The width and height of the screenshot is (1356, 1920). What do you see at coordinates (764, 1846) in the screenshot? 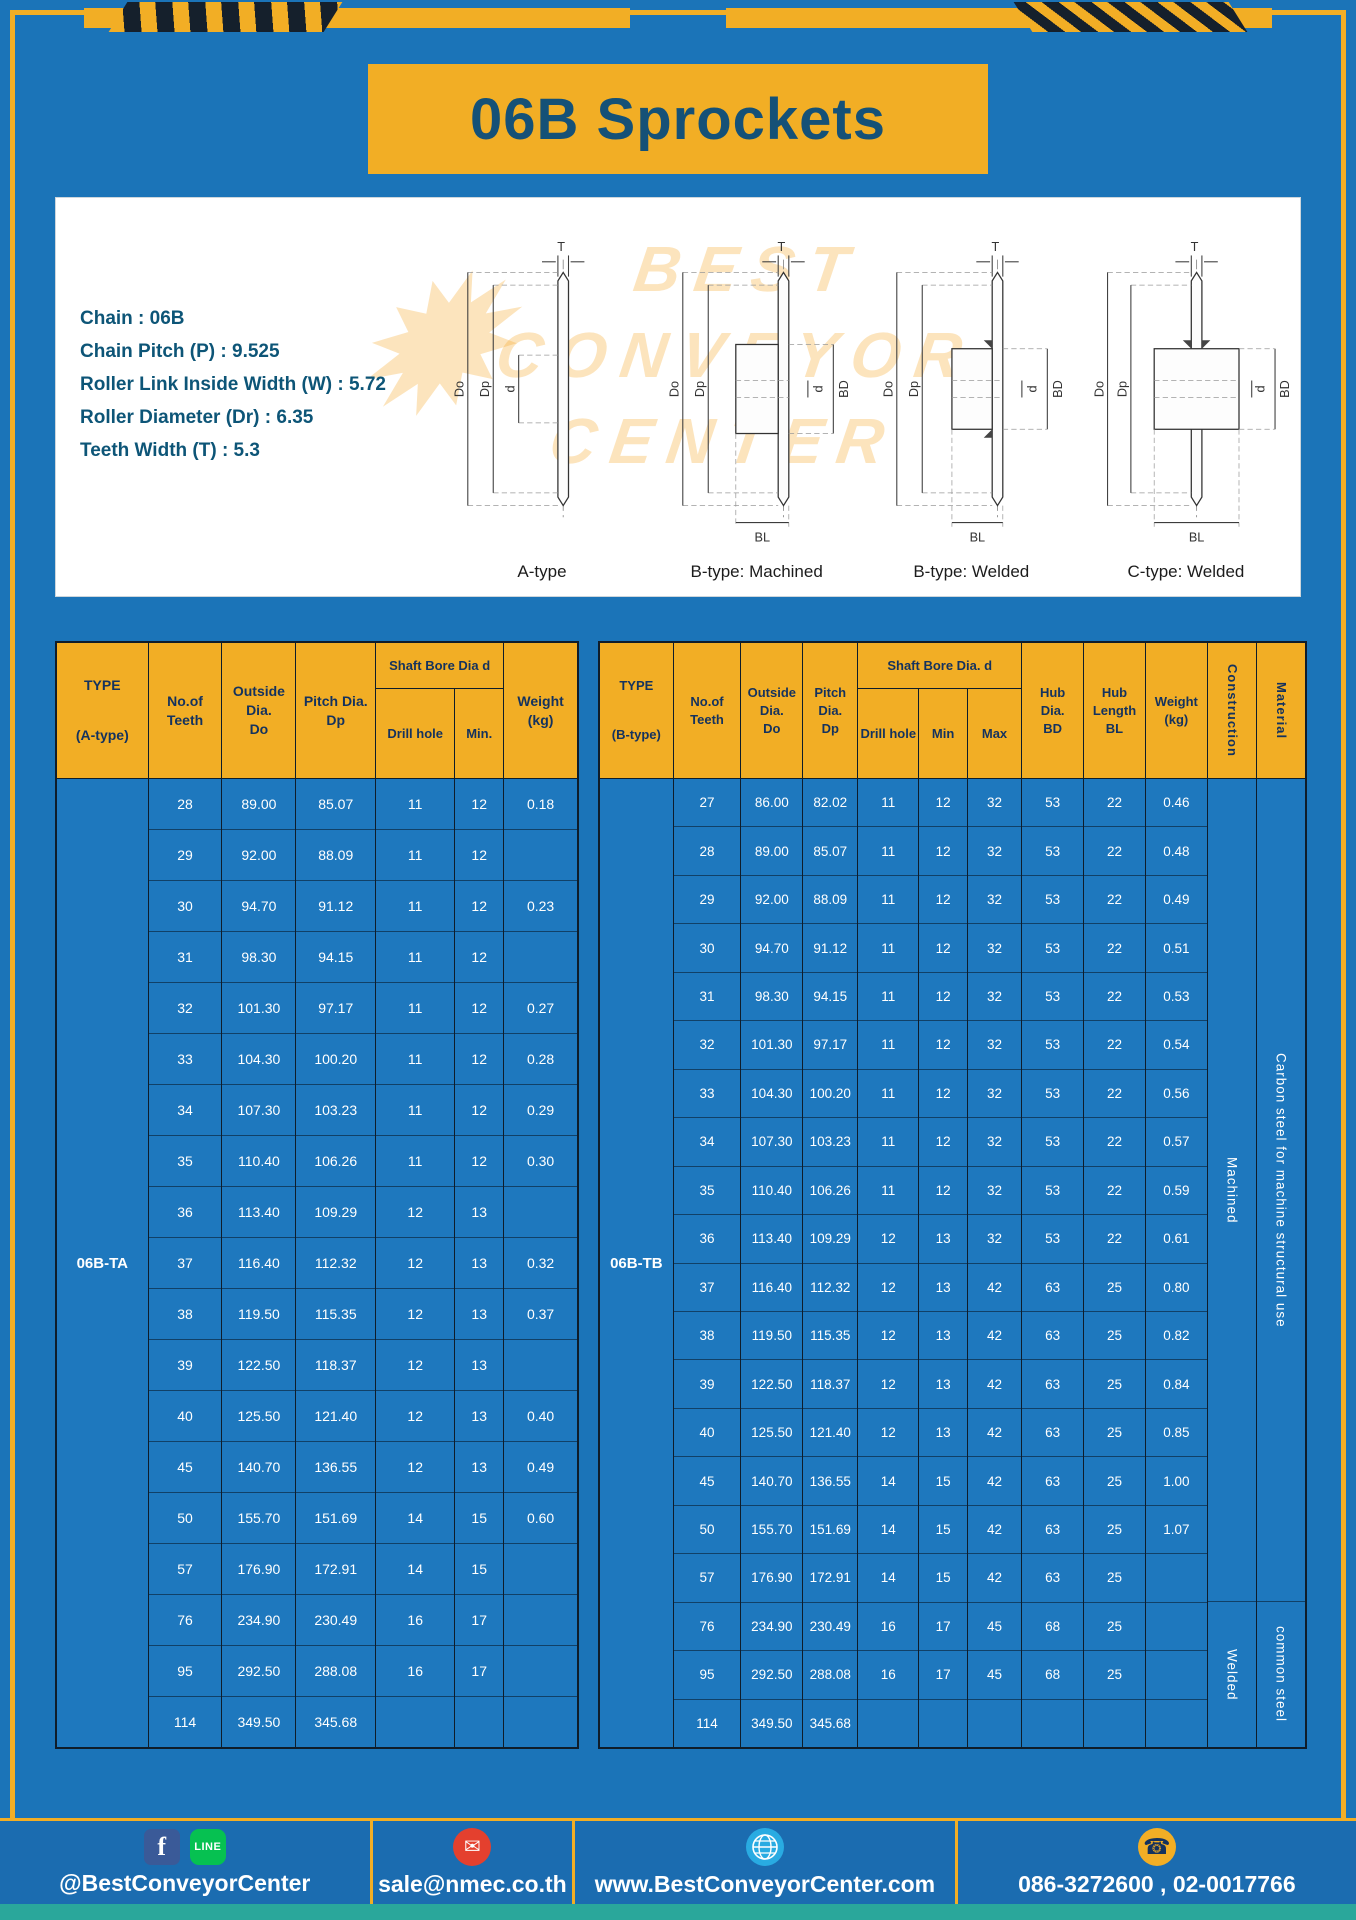
I see `globe-icon` at bounding box center [764, 1846].